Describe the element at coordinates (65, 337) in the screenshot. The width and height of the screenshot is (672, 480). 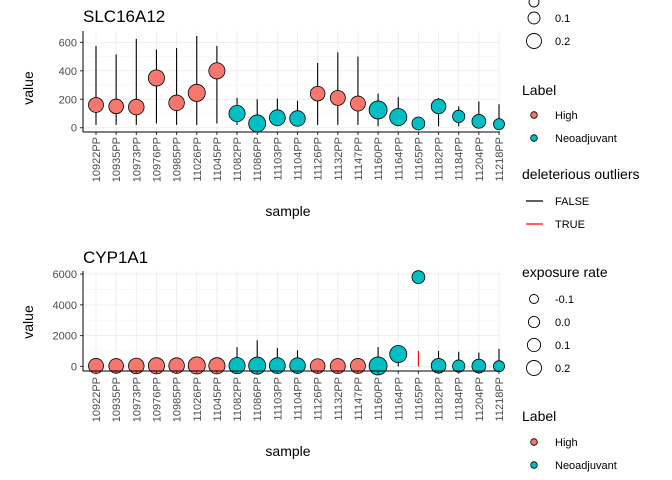
I see `y-tick-label: 2000` at that location.